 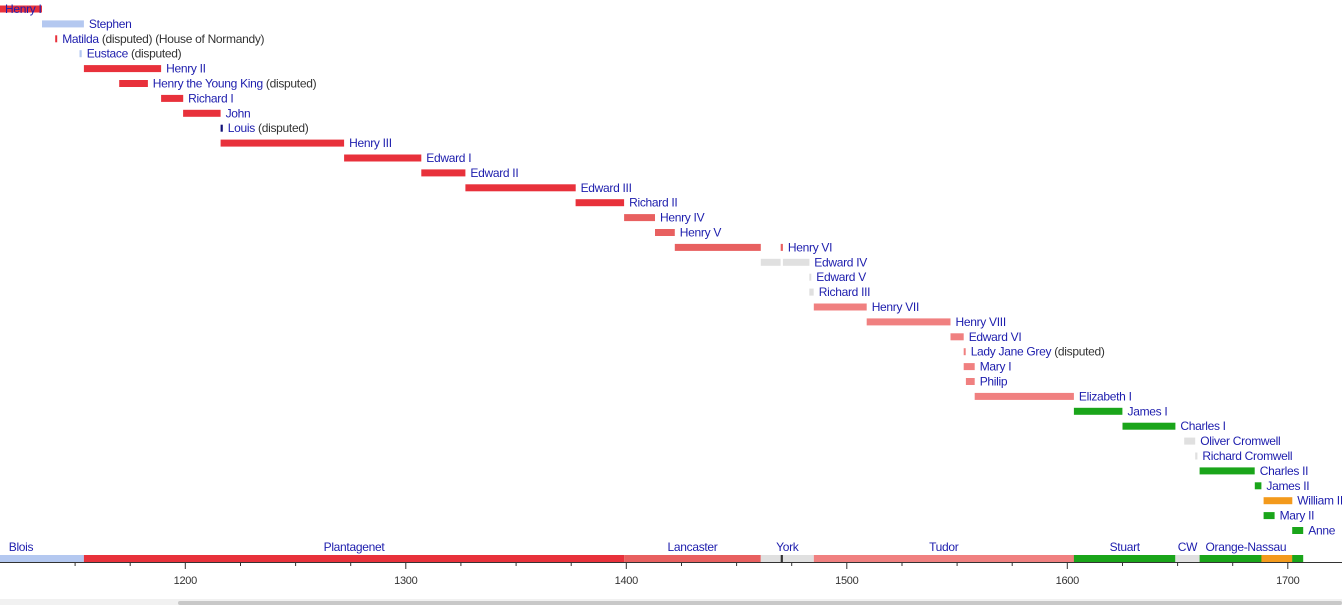 What do you see at coordinates (163, 39) in the screenshot?
I see `reign-label-matilda: Matilda (disputed) (House of Normandy)` at bounding box center [163, 39].